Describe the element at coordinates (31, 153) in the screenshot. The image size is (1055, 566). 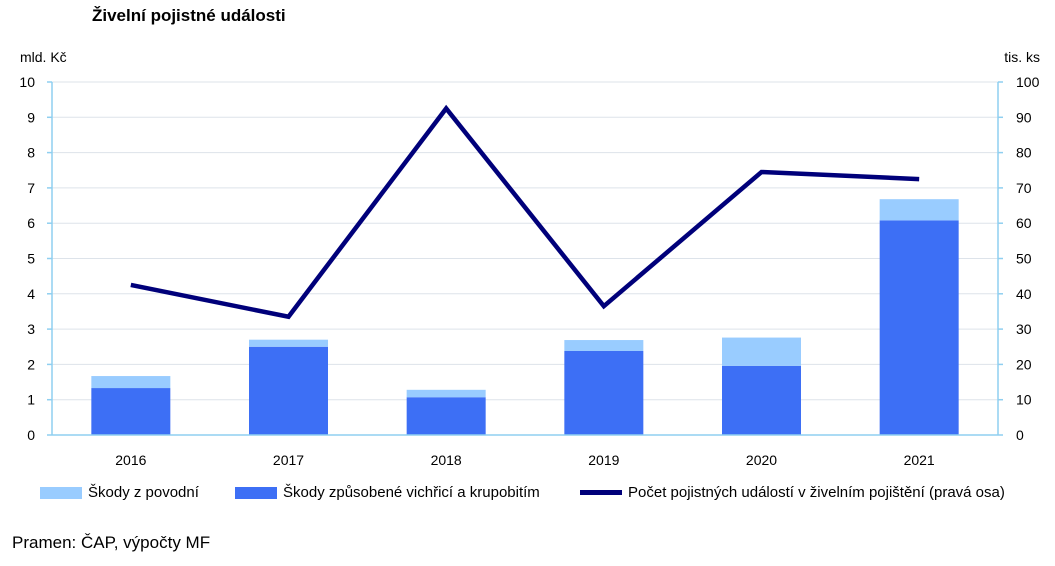
I see `left-tick-label: 8` at that location.